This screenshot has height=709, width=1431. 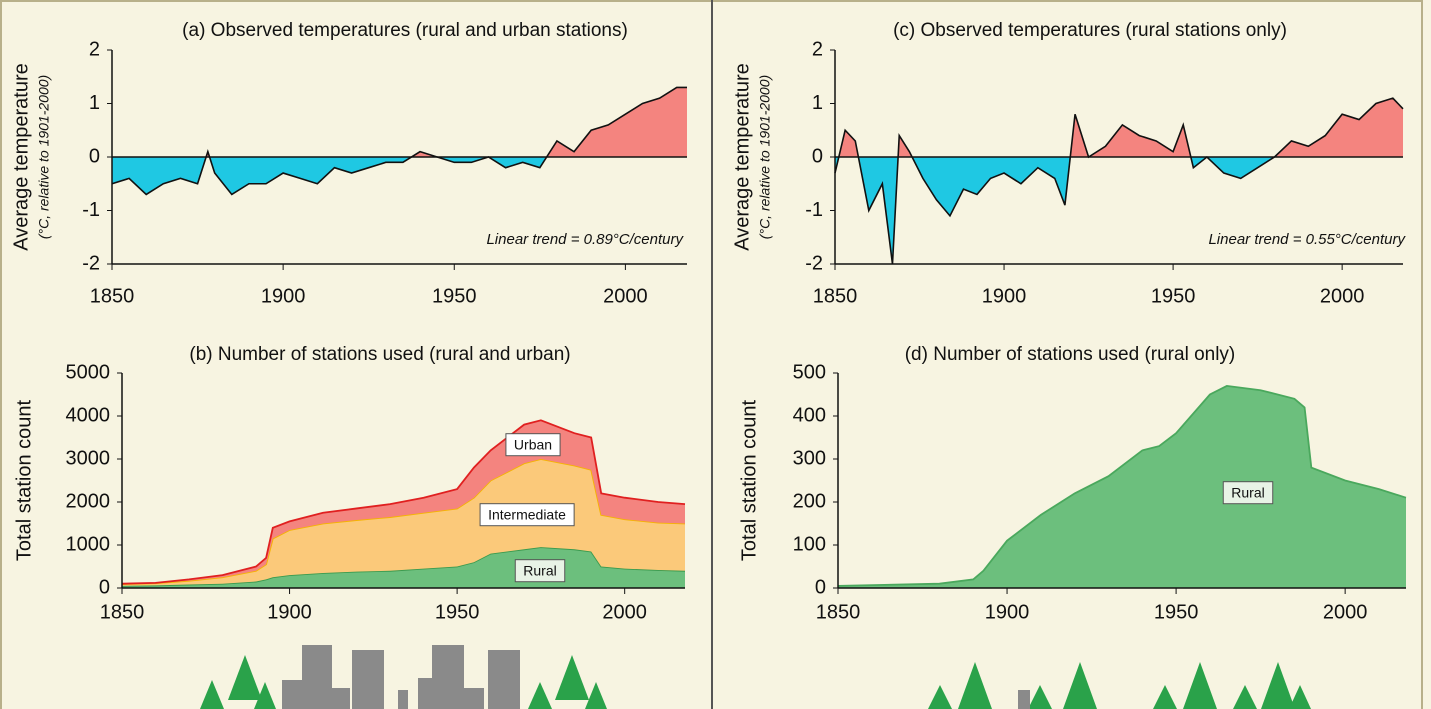 I want to click on y-tick-label: 300, so click(x=809, y=458).